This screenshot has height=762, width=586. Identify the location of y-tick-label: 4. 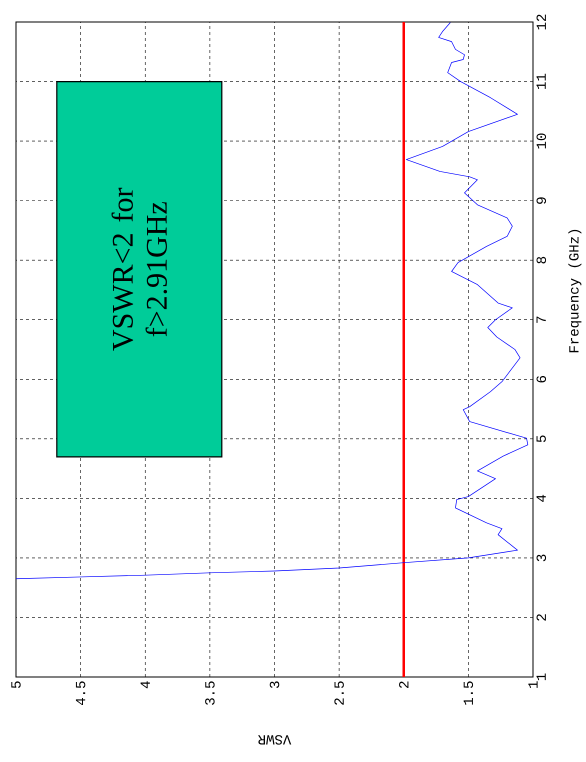
(541, 498).